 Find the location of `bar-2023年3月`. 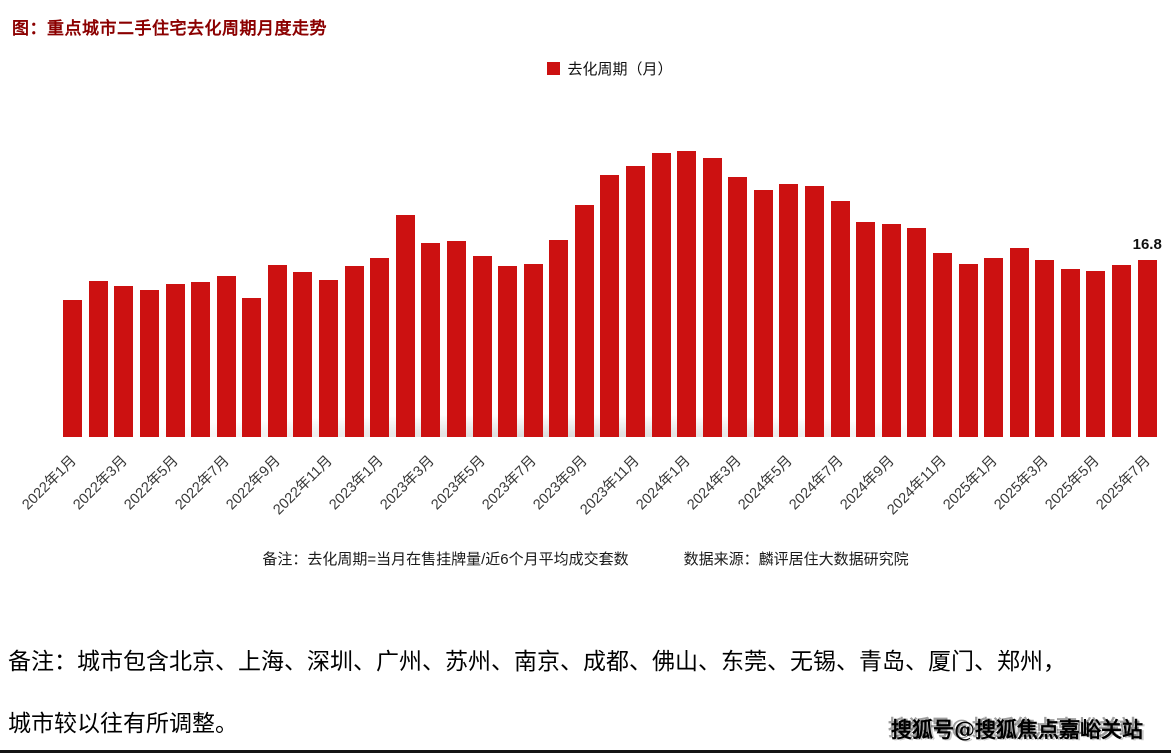

bar-2023年3月 is located at coordinates (431, 340).